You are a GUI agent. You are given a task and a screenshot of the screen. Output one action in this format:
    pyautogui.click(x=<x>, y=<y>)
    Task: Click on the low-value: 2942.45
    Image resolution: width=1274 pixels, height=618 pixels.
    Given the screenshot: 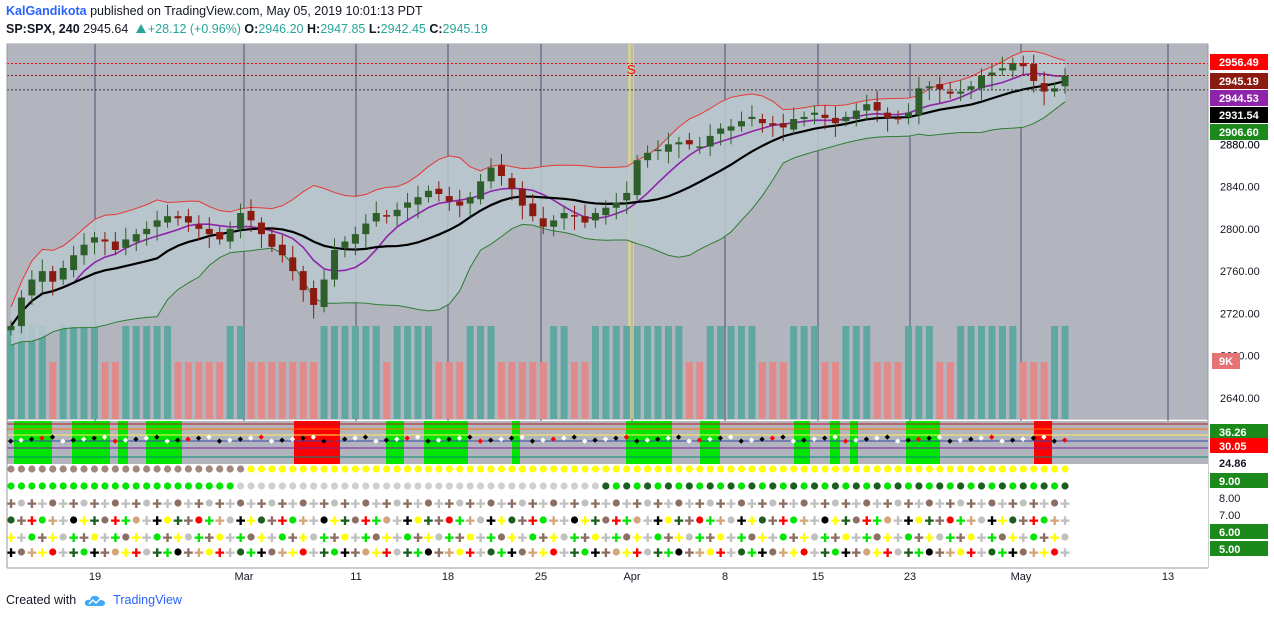 What is the action you would take?
    pyautogui.click(x=403, y=29)
    